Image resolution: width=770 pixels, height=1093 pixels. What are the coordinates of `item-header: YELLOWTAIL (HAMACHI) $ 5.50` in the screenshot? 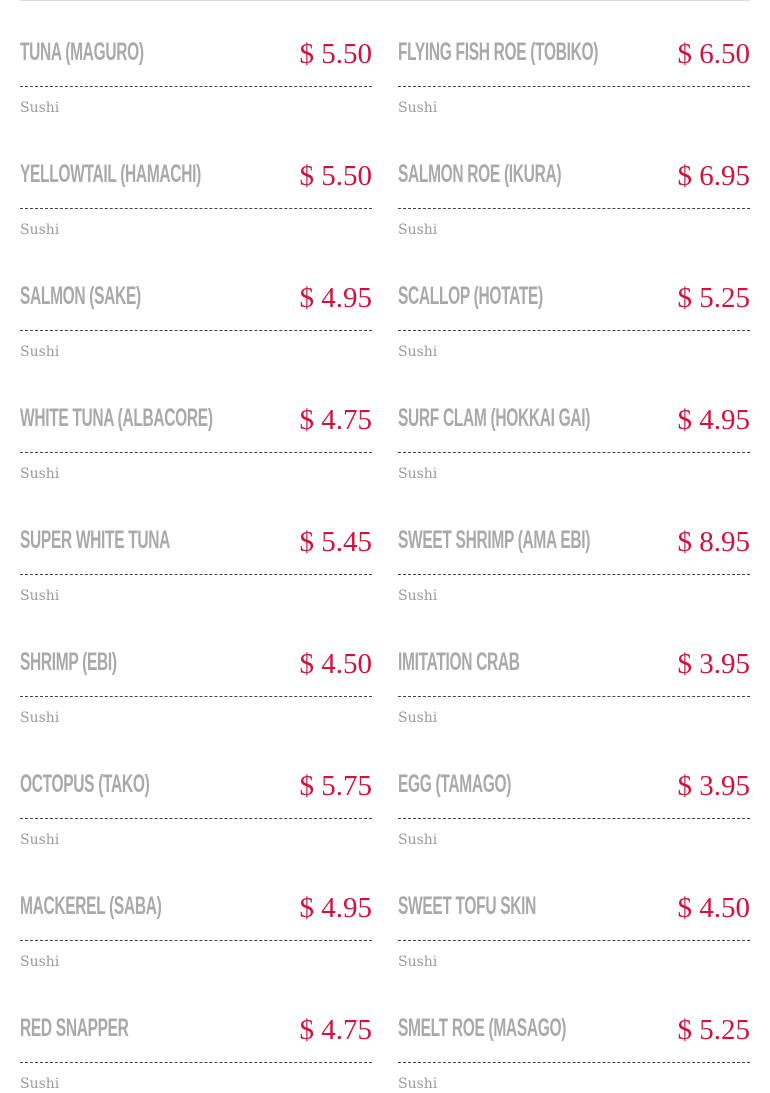 It's located at (196, 180).